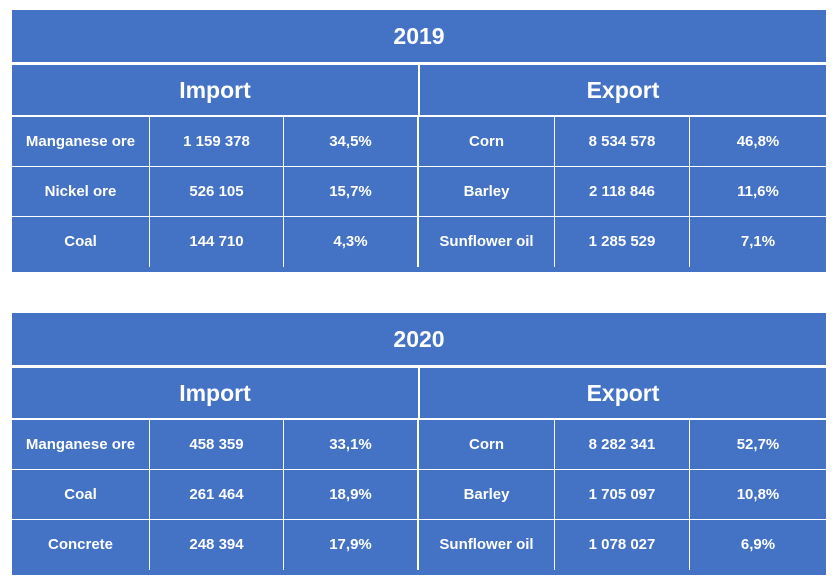  Describe the element at coordinates (351, 494) in the screenshot. I see `import-share-cell: 18,9%` at that location.